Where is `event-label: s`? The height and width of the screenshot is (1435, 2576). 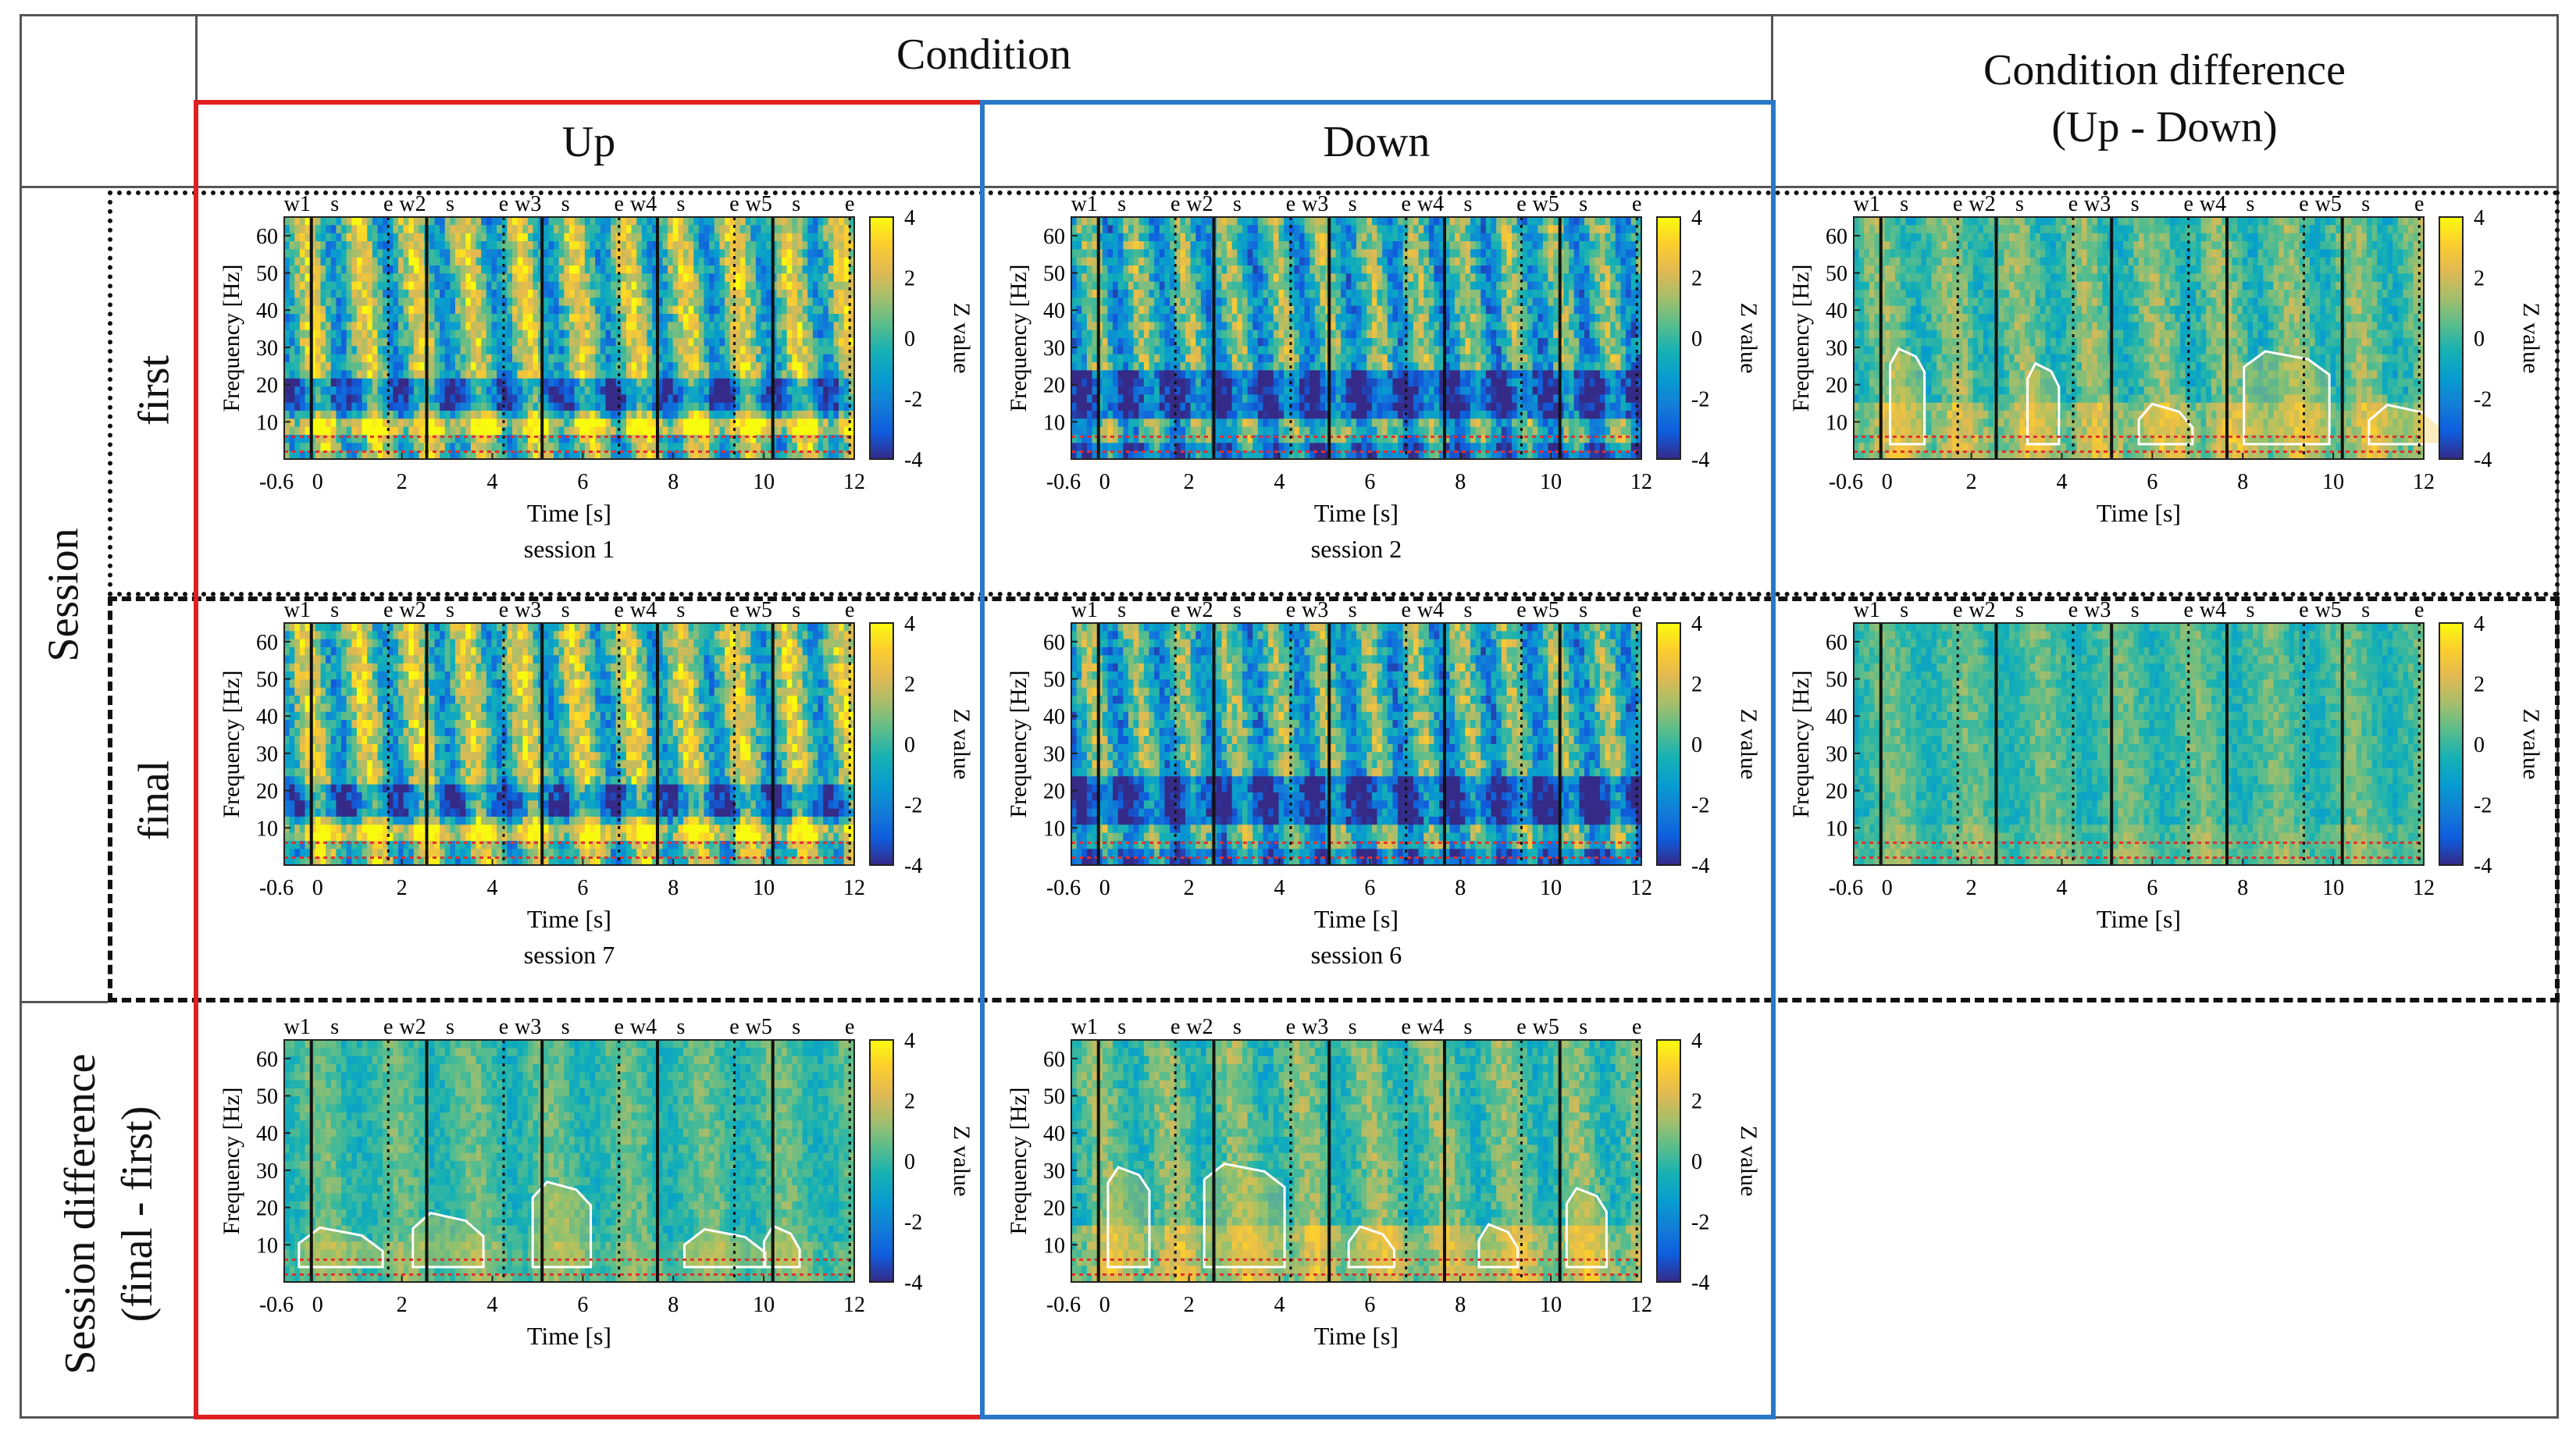 event-label: s is located at coordinates (450, 205).